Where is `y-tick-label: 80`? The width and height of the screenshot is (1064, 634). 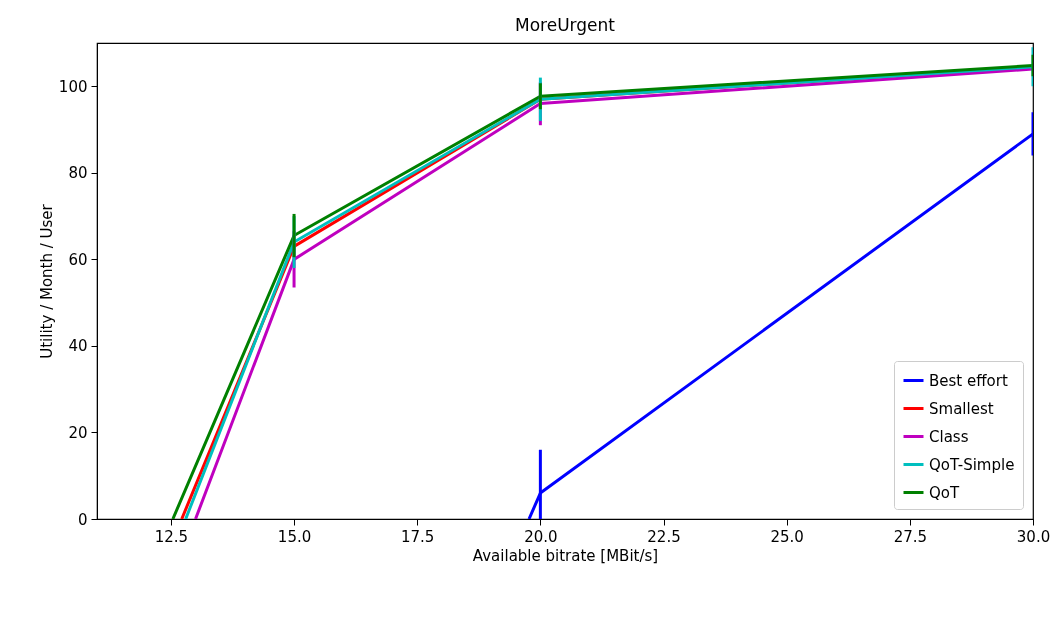 y-tick-label: 80 is located at coordinates (78, 173).